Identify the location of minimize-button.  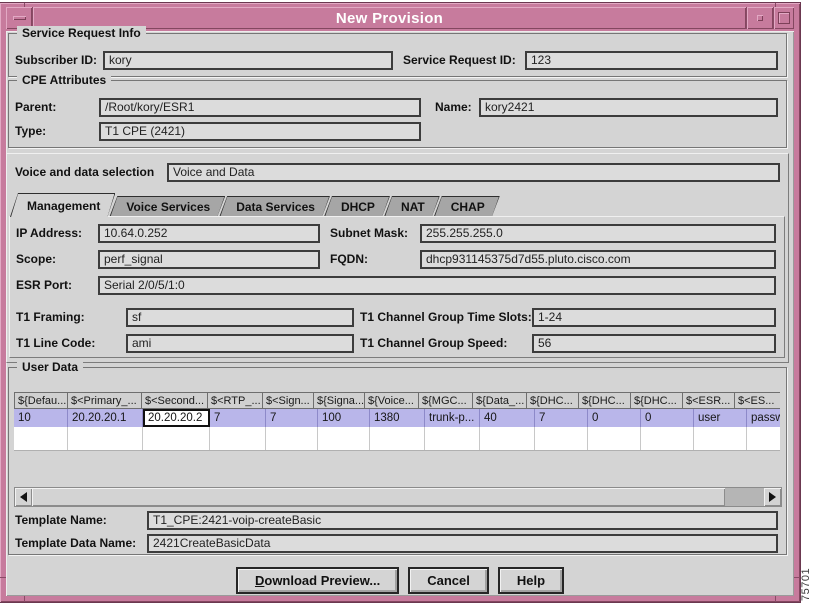
(760, 18).